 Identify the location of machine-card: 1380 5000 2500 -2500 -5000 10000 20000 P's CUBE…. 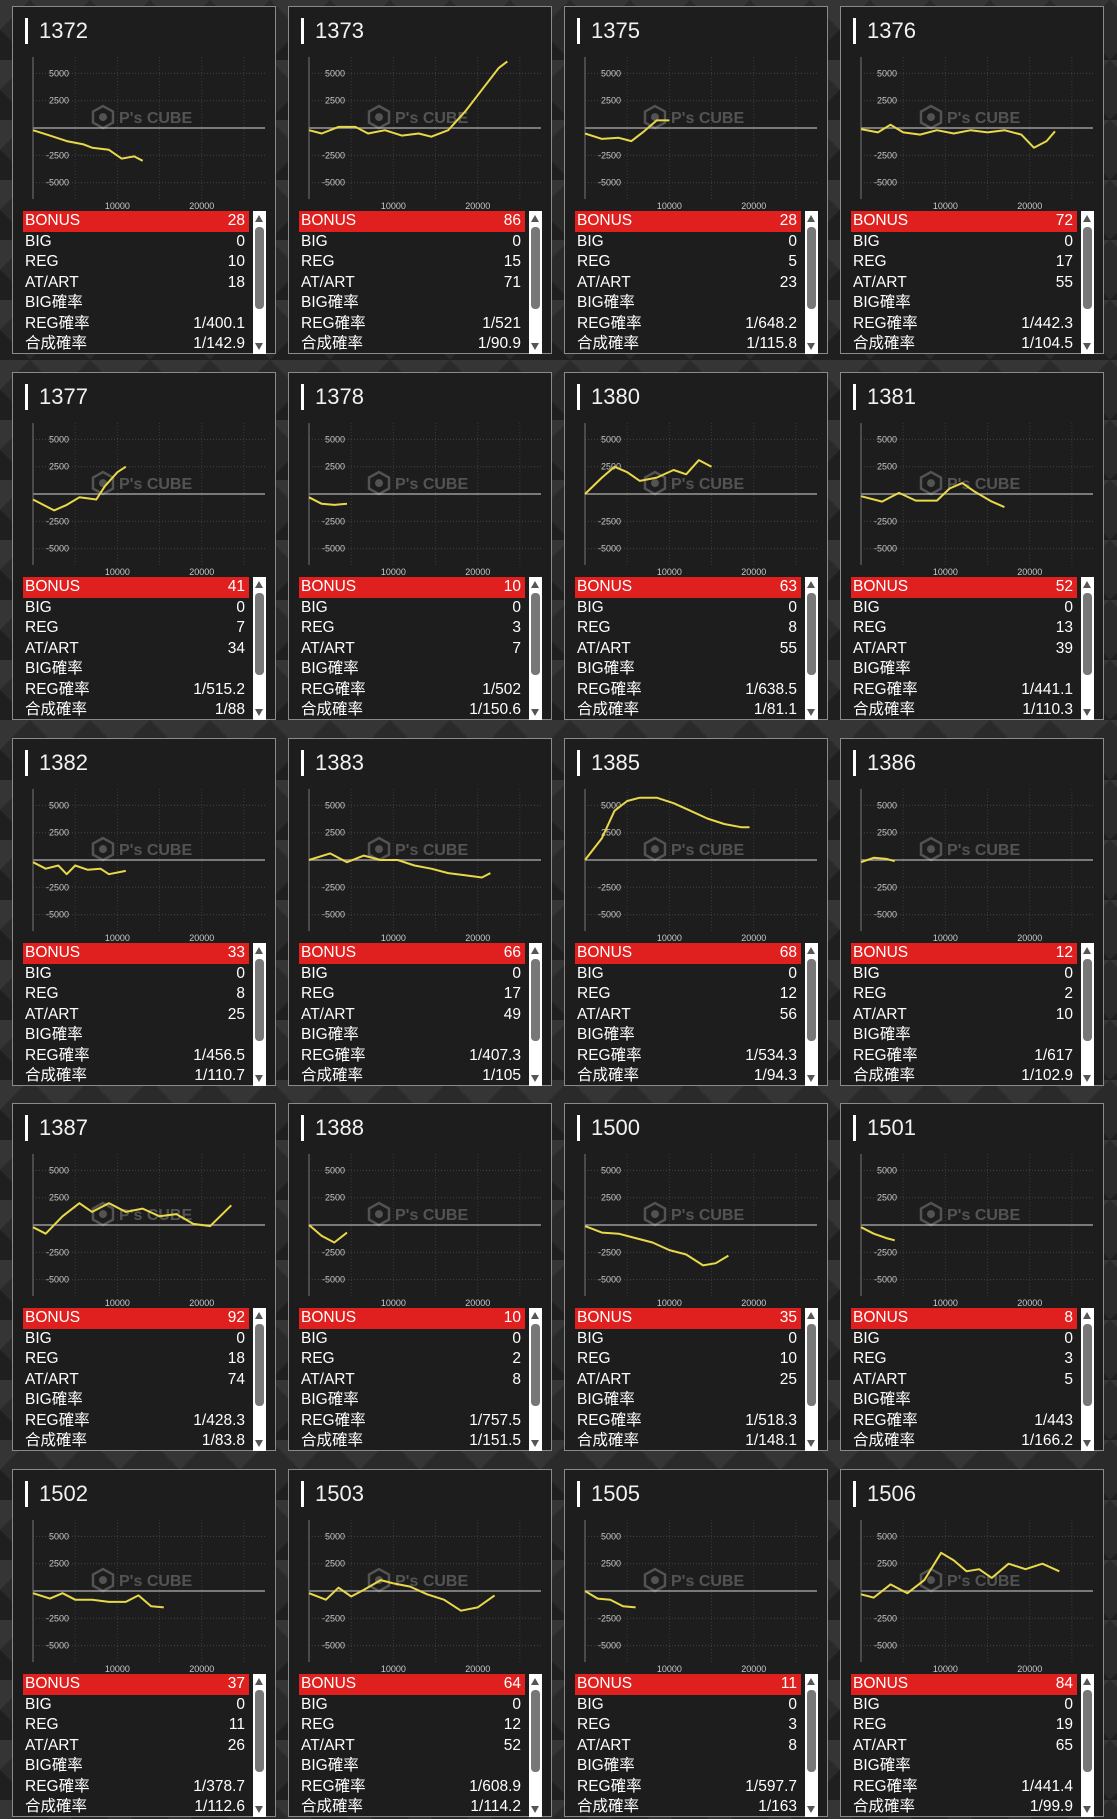
(696, 546).